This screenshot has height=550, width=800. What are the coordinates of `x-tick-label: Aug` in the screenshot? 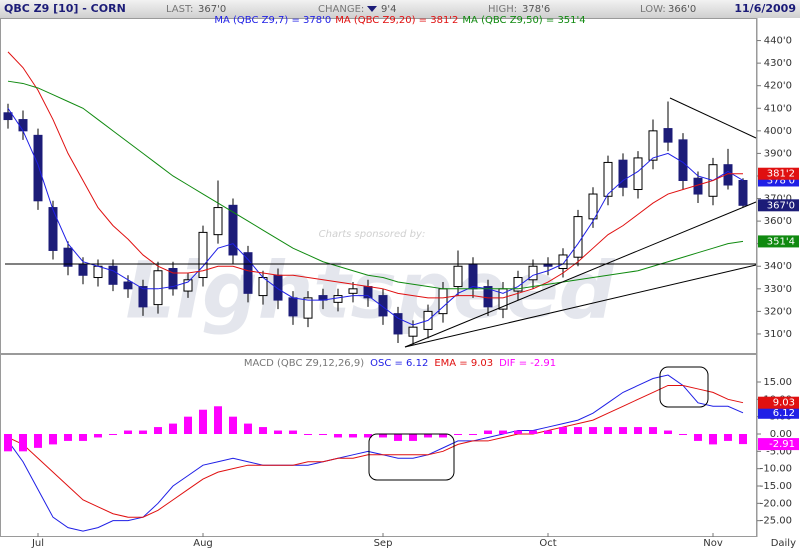 It's located at (203, 543).